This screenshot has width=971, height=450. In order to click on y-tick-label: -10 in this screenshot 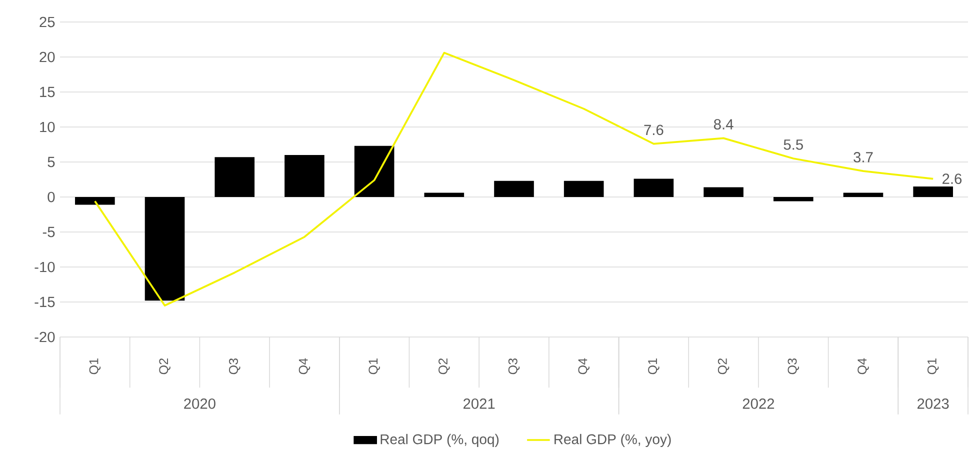, I will do `click(44, 267)`.